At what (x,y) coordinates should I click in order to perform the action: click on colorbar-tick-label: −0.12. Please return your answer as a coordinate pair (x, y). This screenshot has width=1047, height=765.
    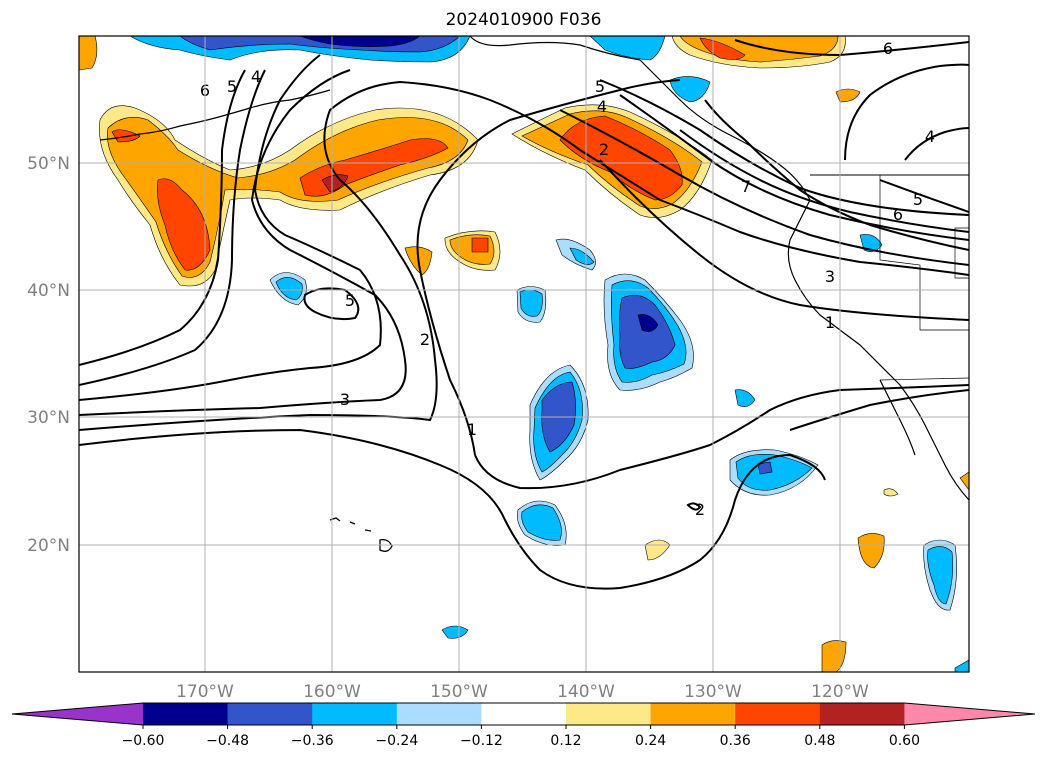
    Looking at the image, I should click on (481, 741).